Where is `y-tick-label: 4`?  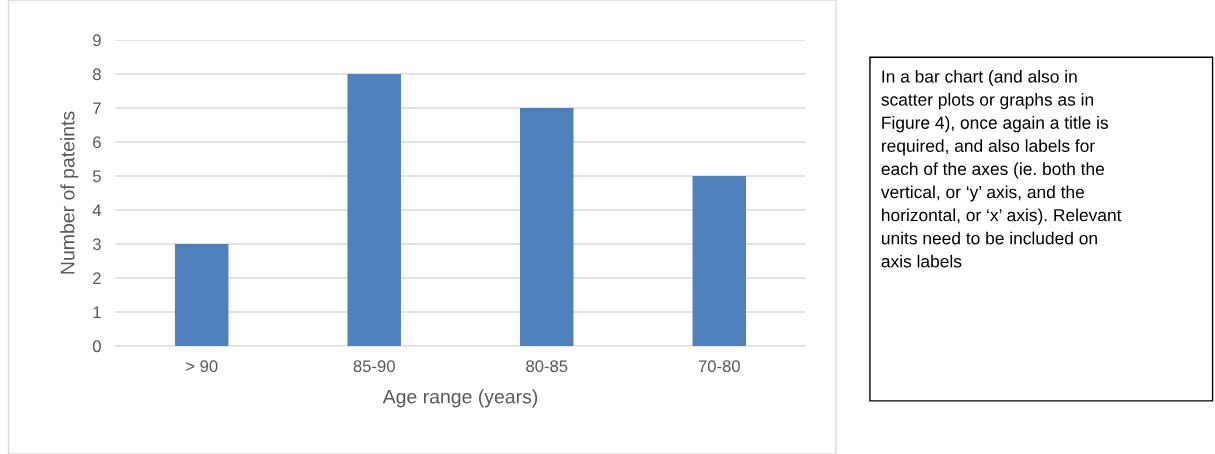
y-tick-label: 4 is located at coordinates (97, 210).